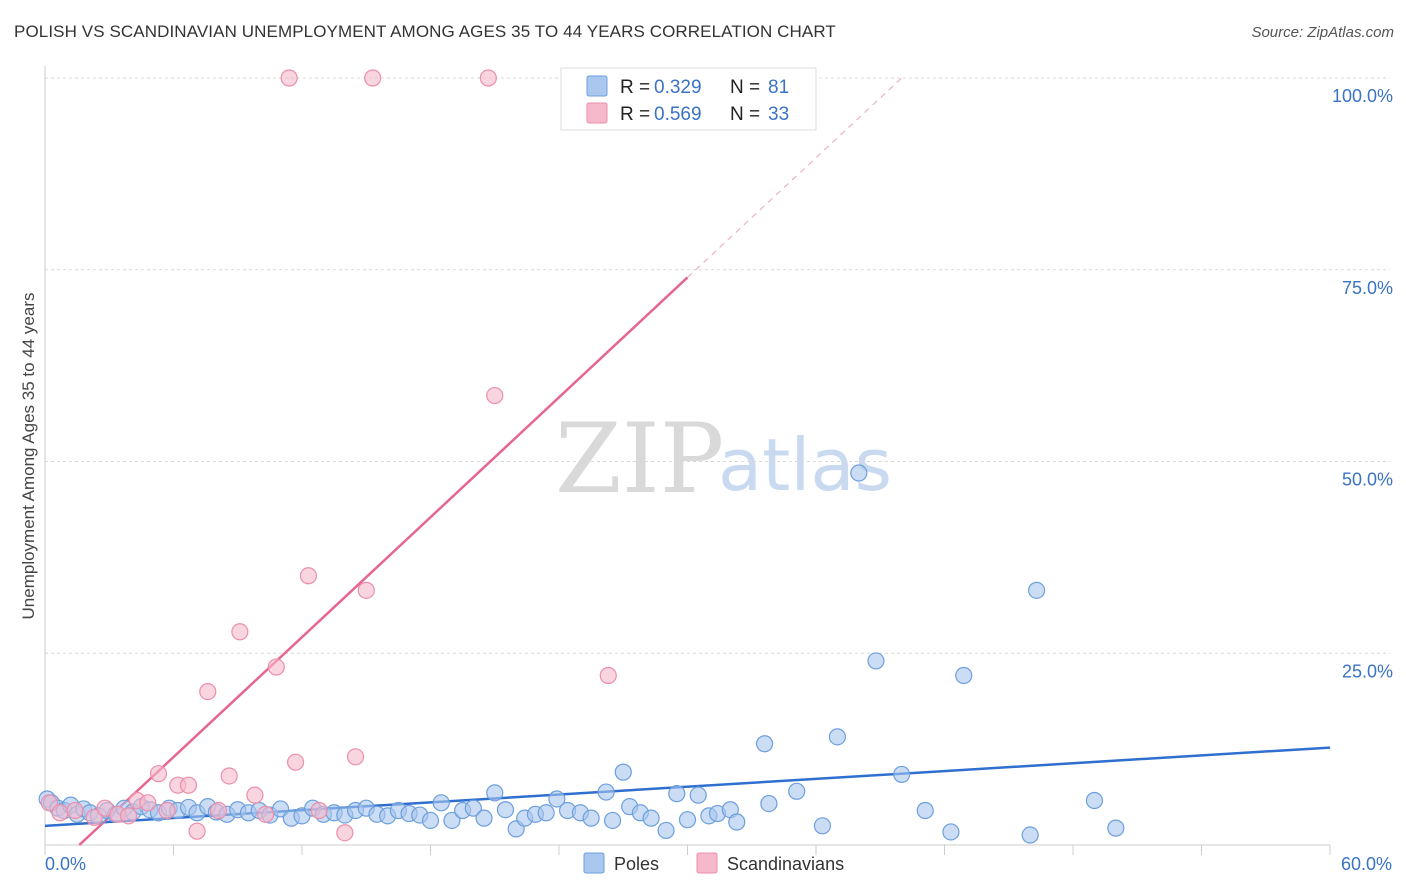  I want to click on bottom-legend-label-scandinavians: Scandinavians, so click(785, 864).